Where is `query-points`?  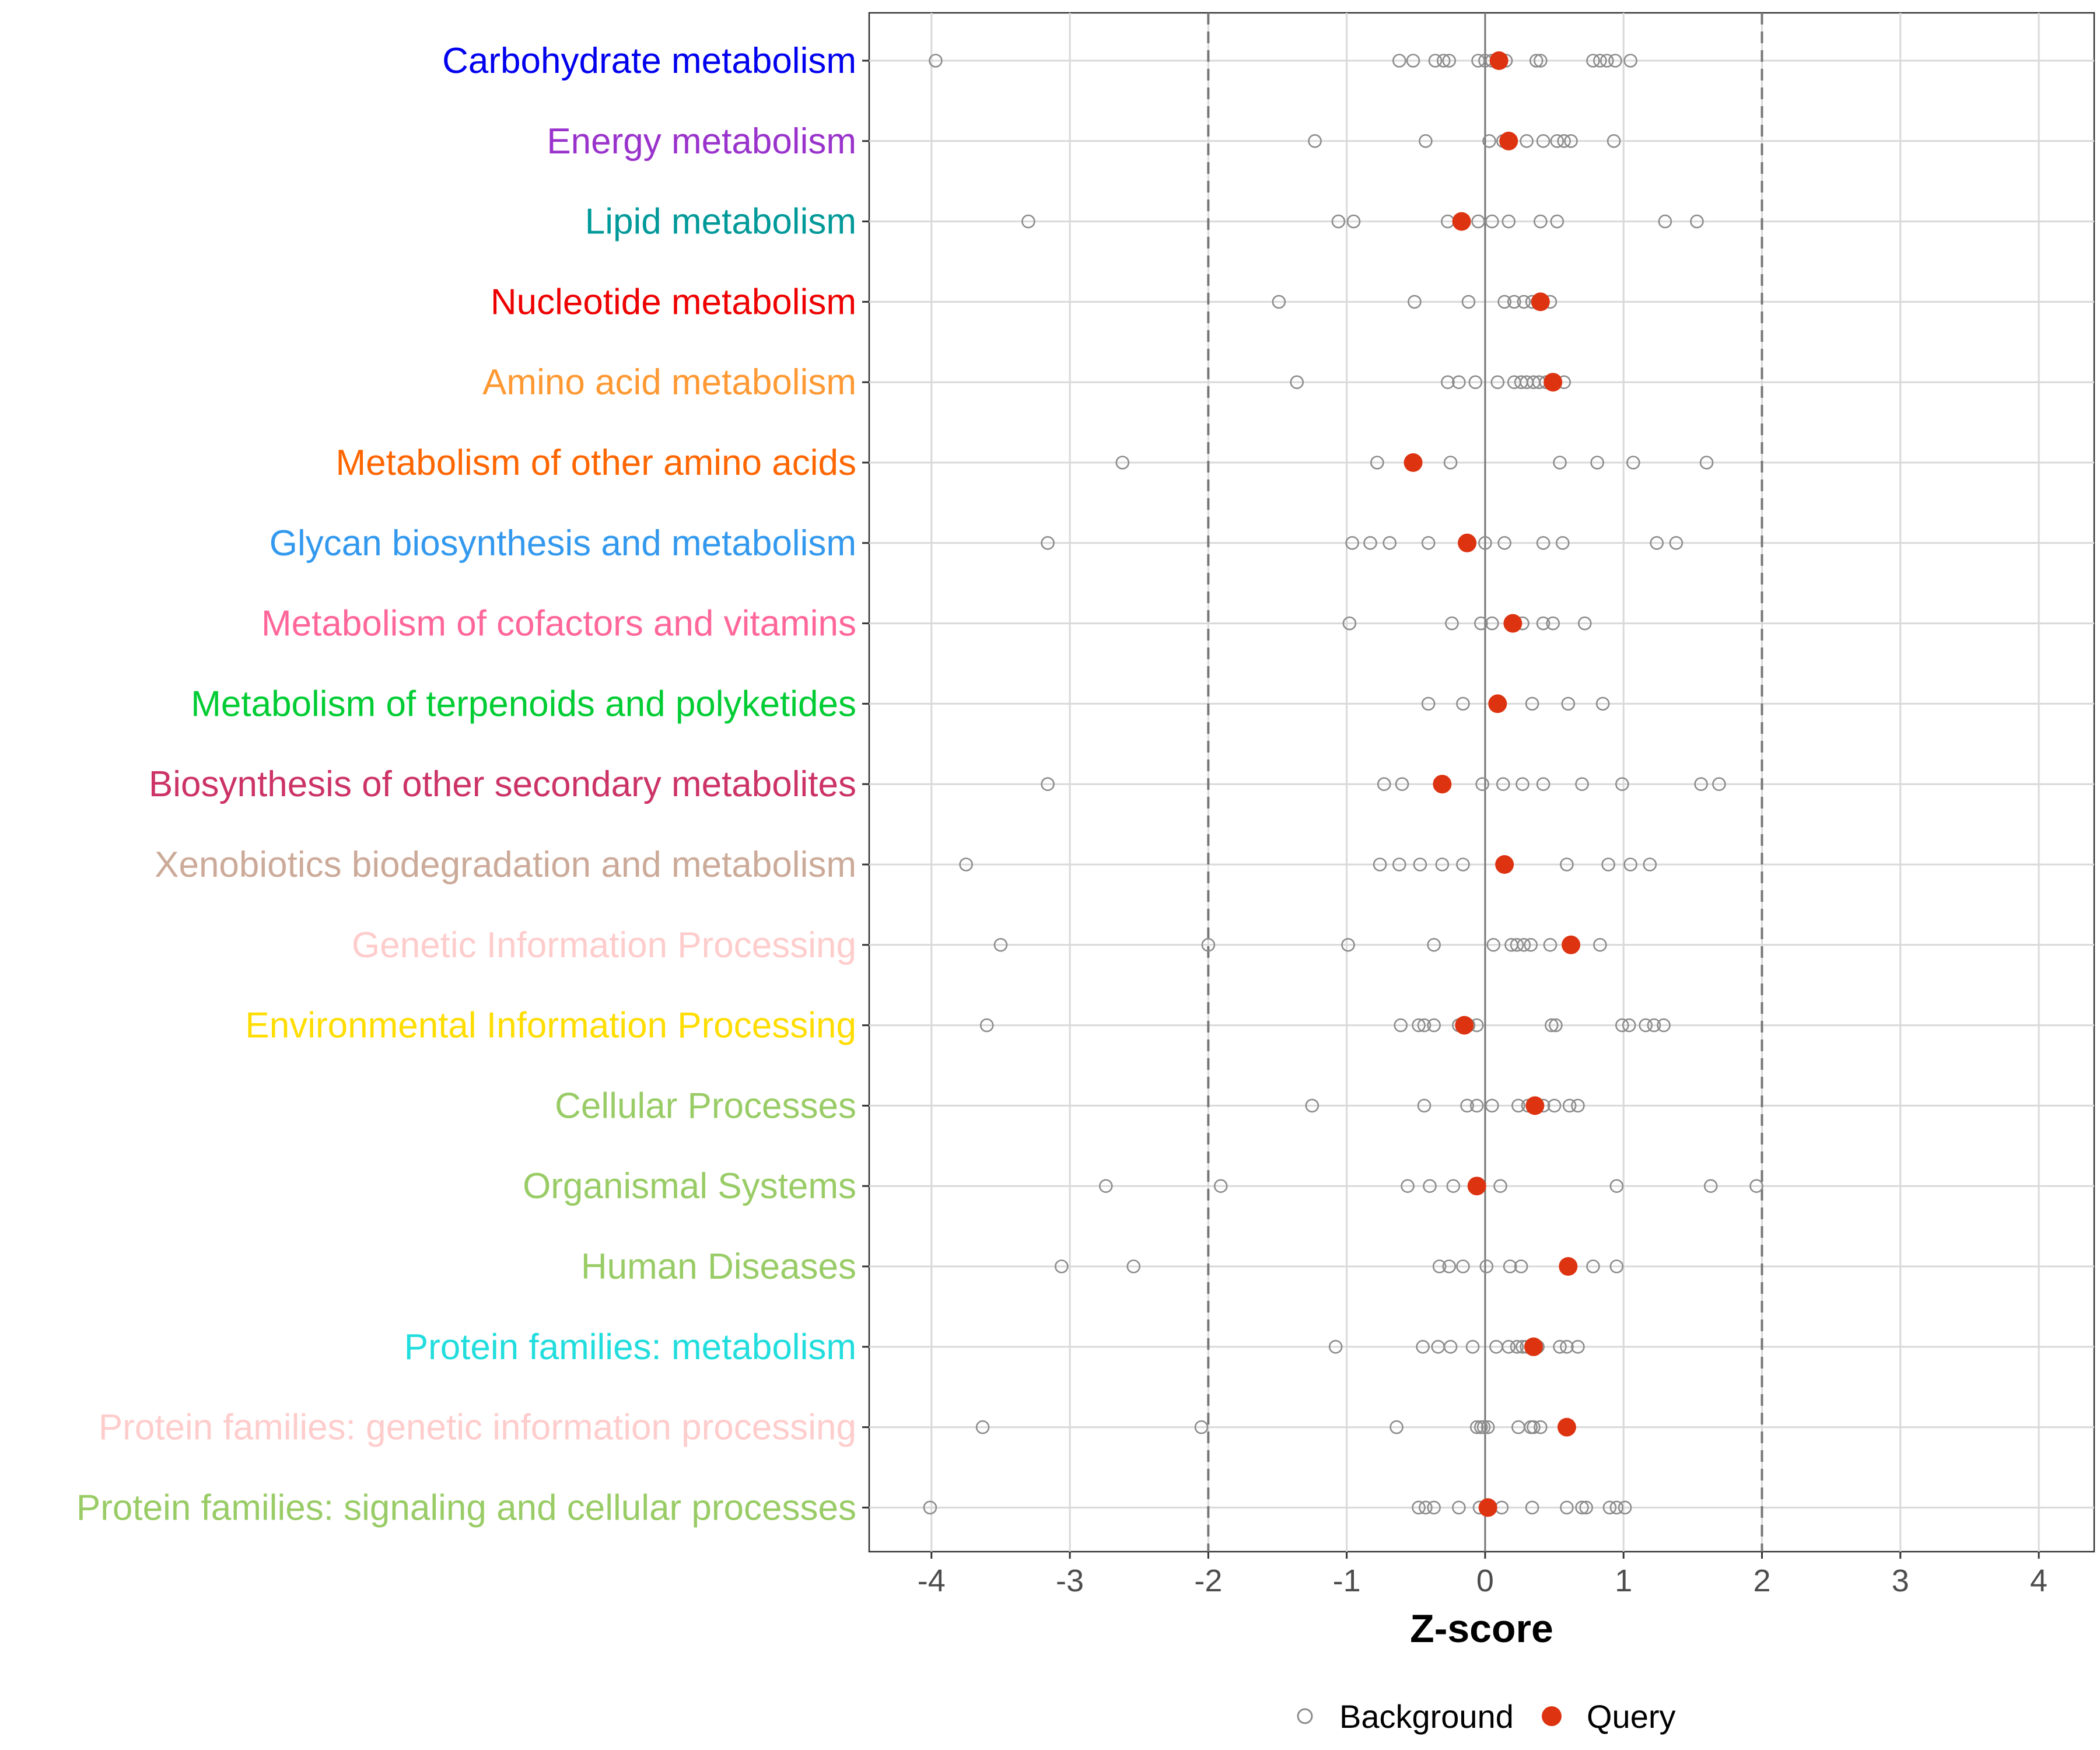 query-points is located at coordinates (1492, 784).